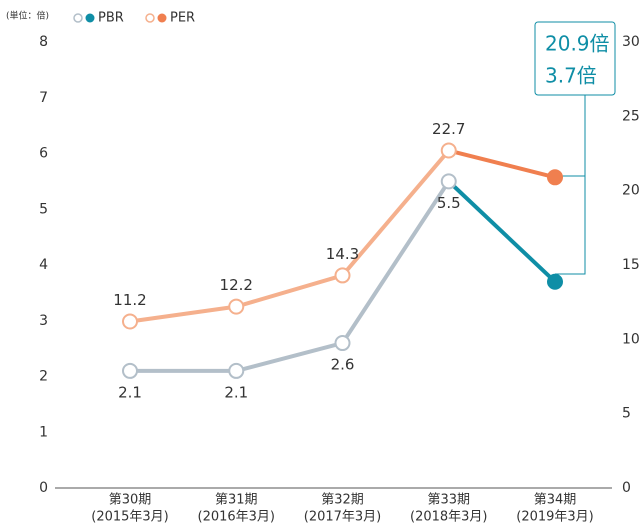 Image resolution: width=640 pixels, height=524 pixels. What do you see at coordinates (343, 517) in the screenshot?
I see `x-tick-label: (2017年3月)` at bounding box center [343, 517].